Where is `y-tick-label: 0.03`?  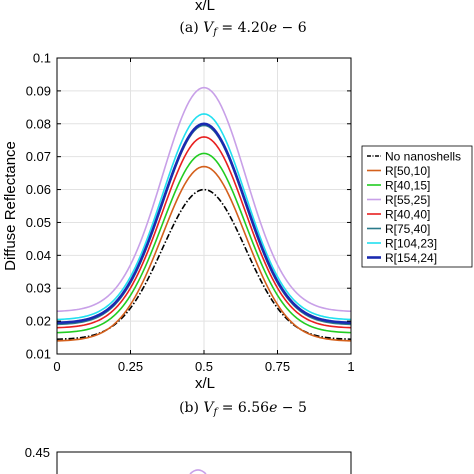
y-tick-label: 0.03 is located at coordinates (38, 288).